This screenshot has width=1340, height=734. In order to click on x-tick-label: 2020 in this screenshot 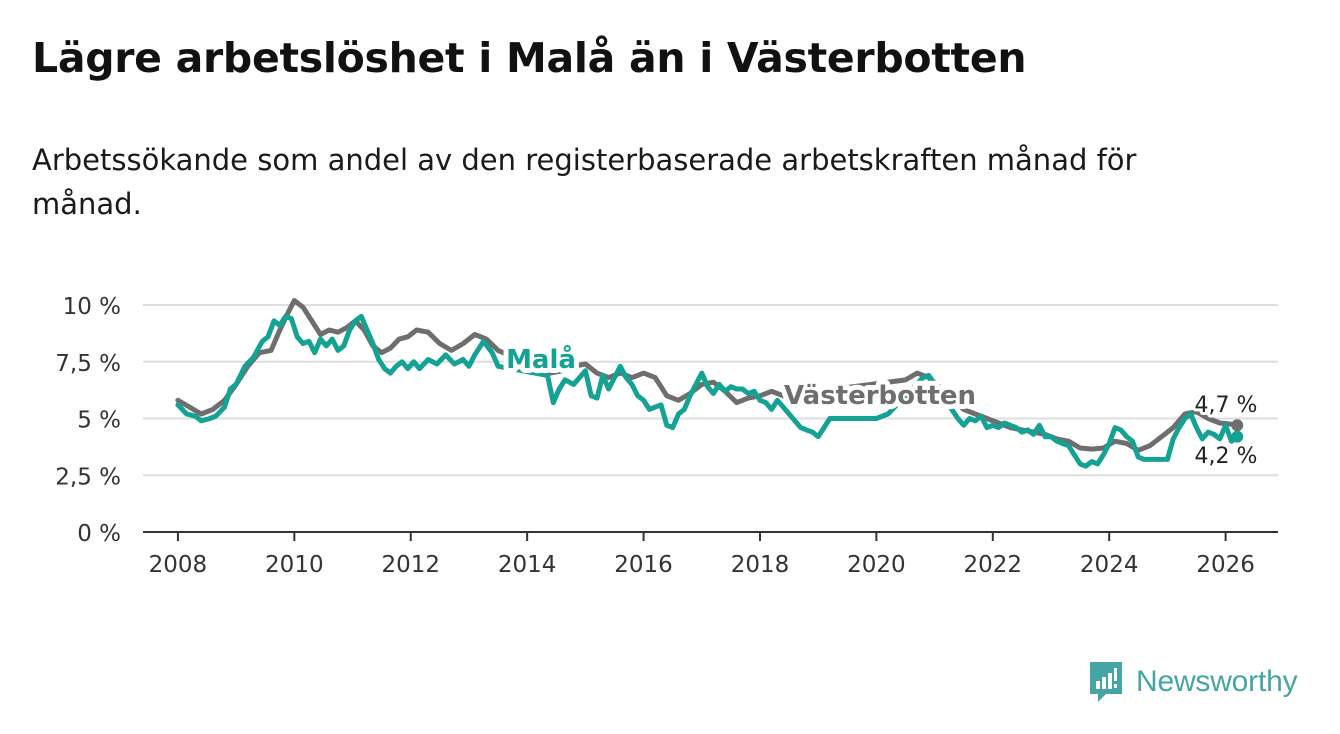, I will do `click(876, 565)`.